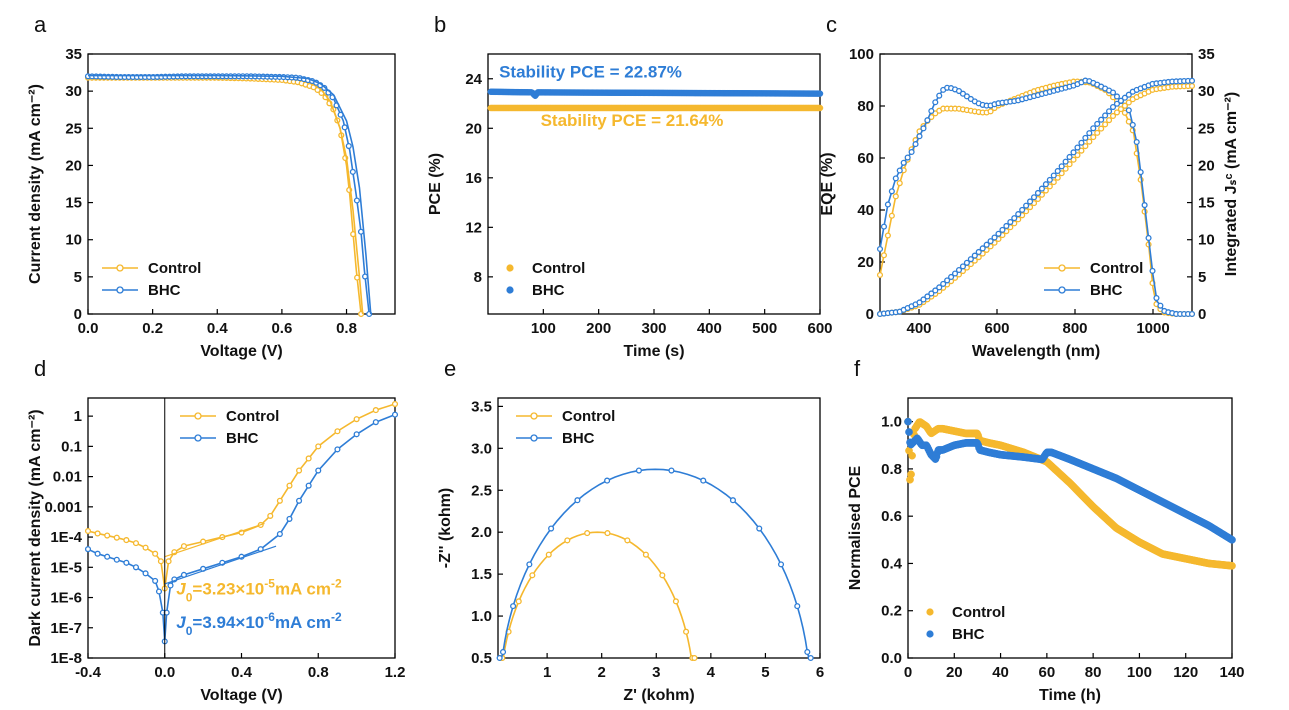 This screenshot has height=710, width=1289. What do you see at coordinates (346, 328) in the screenshot?
I see `x-tick-label: 0.8` at bounding box center [346, 328].